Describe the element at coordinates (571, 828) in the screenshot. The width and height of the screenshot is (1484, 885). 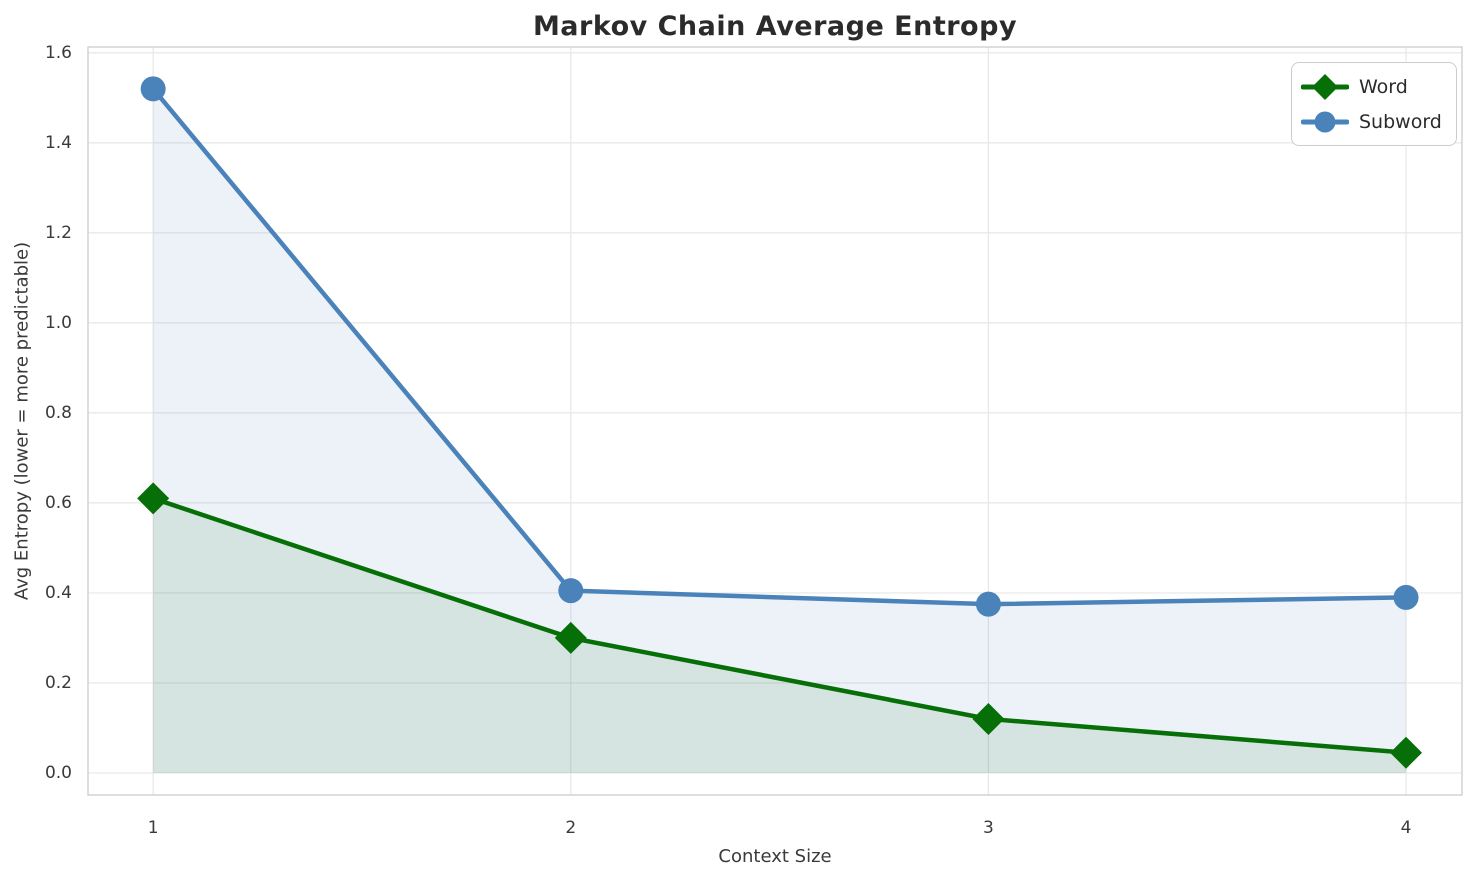
I see `x-tick-label: 2` at that location.